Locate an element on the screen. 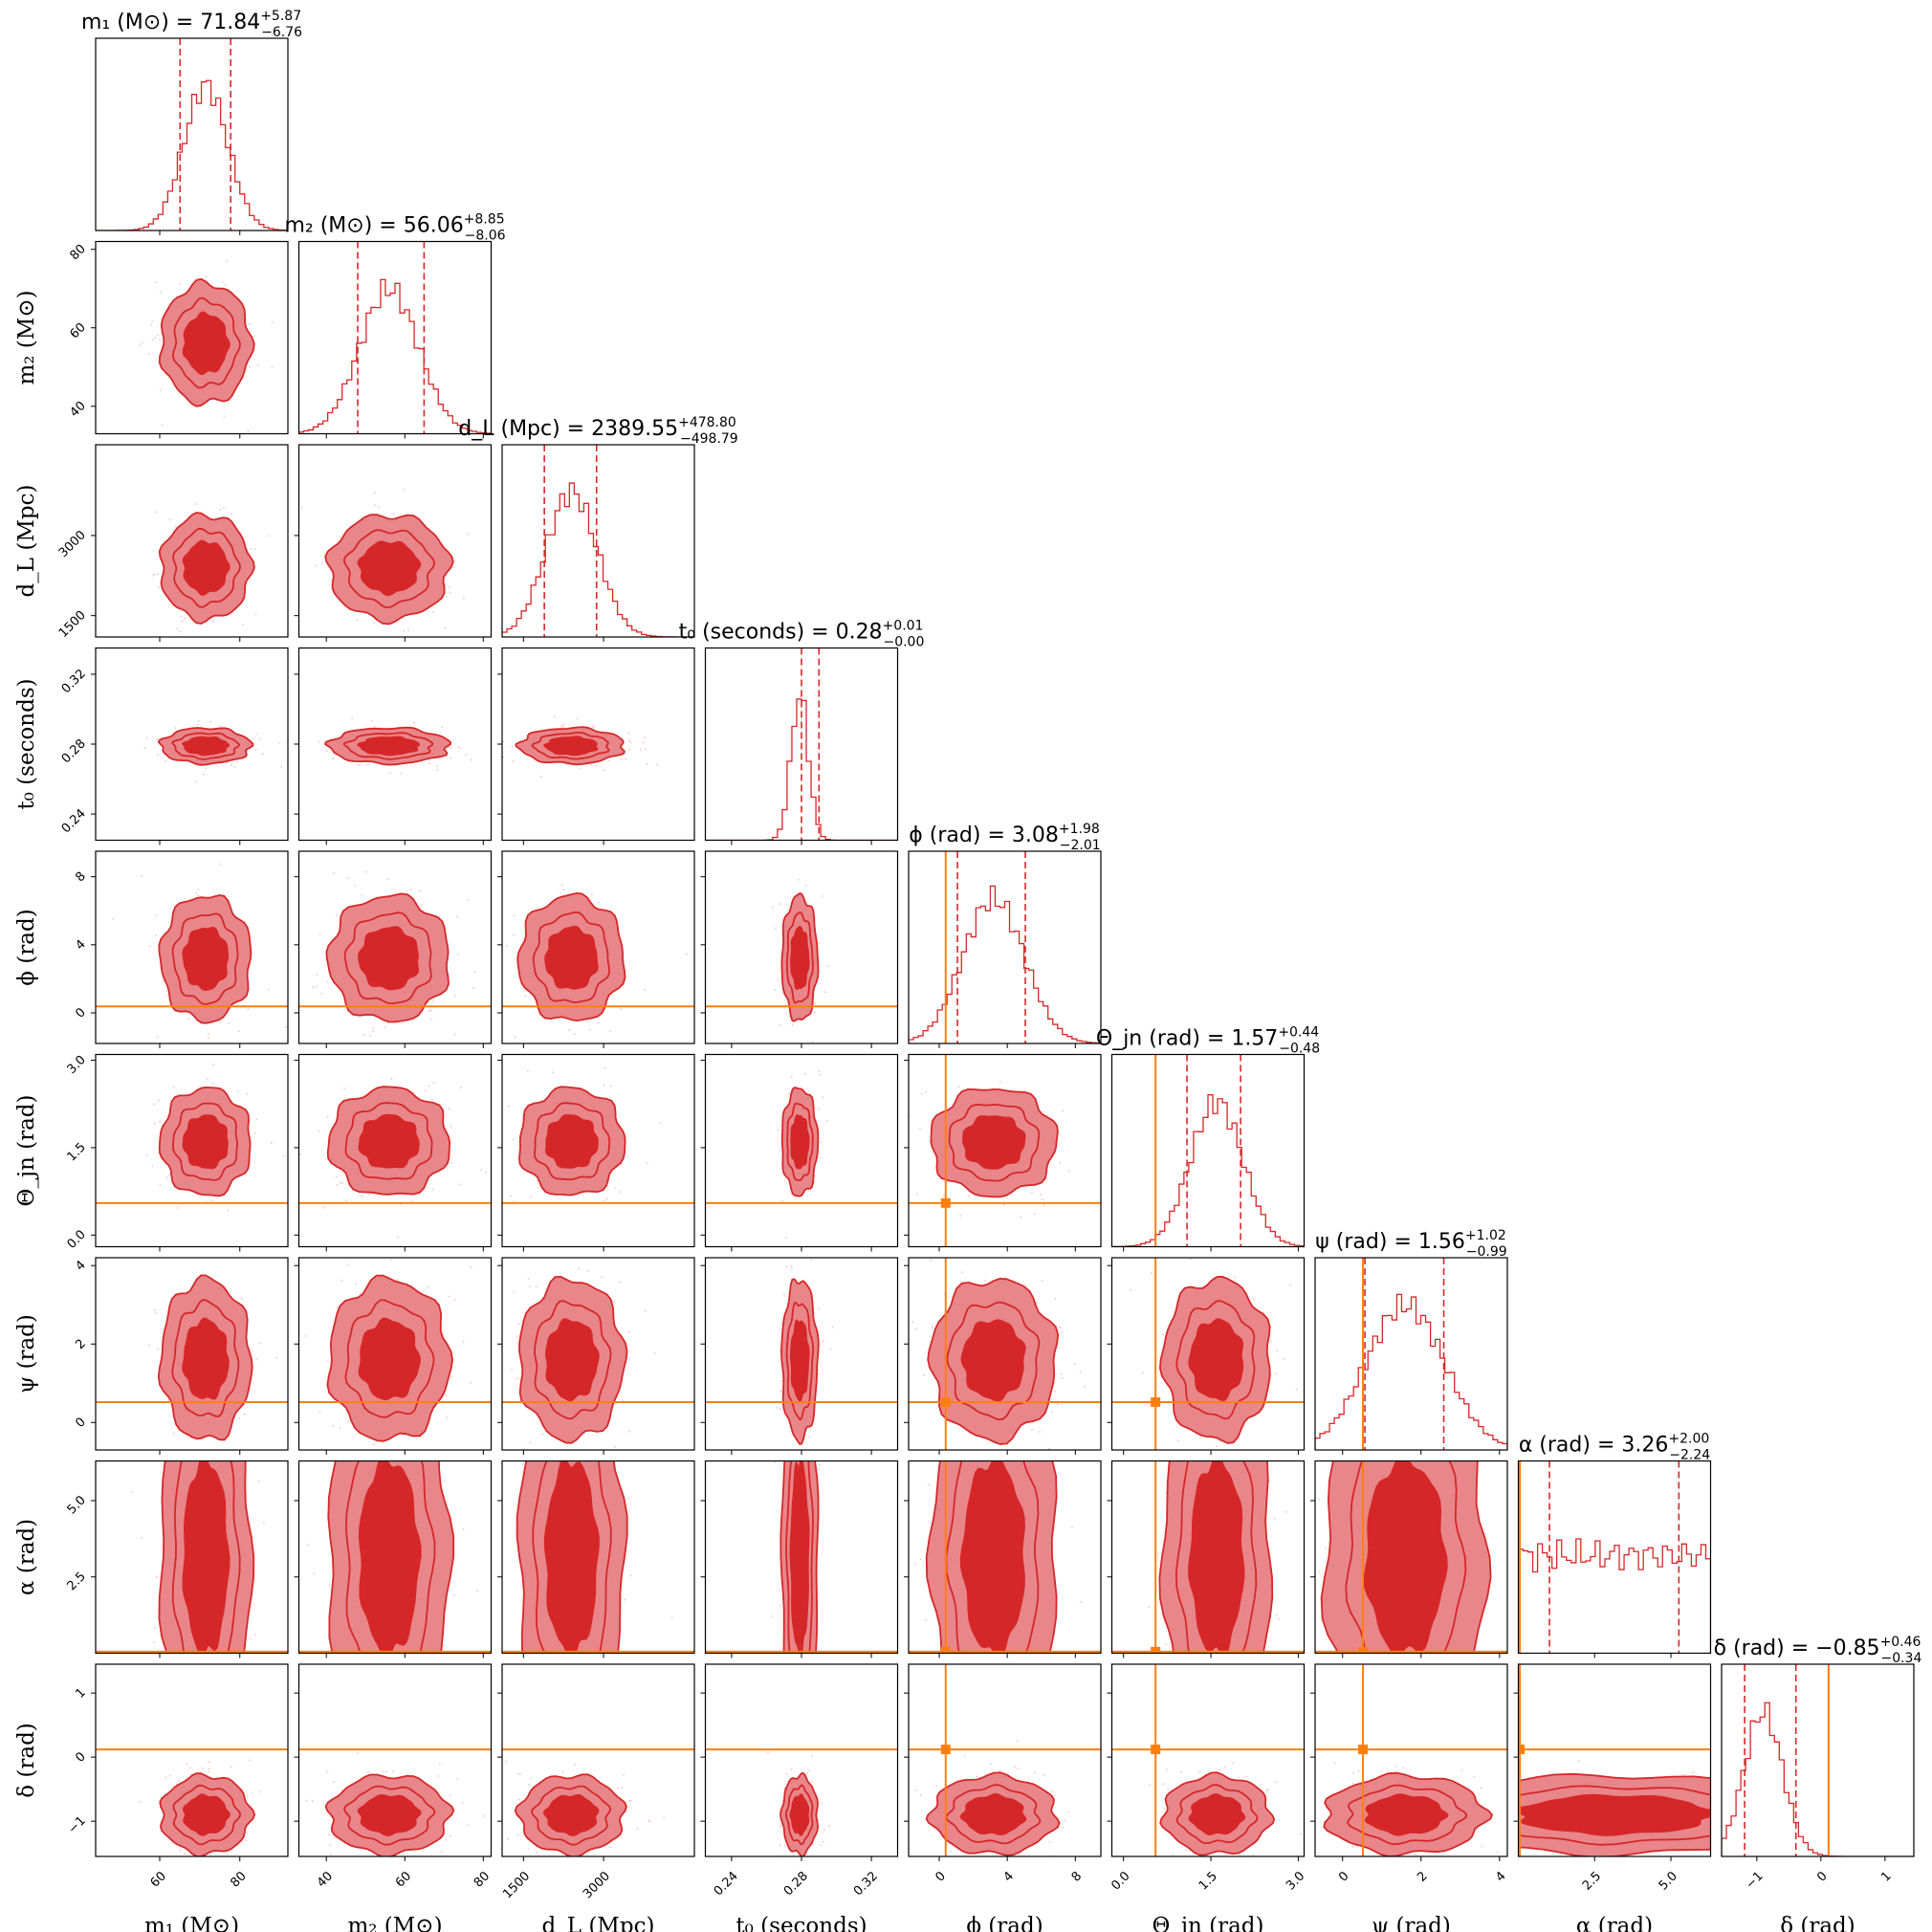  x-tick-label: 0.0 is located at coordinates (1120, 1881).